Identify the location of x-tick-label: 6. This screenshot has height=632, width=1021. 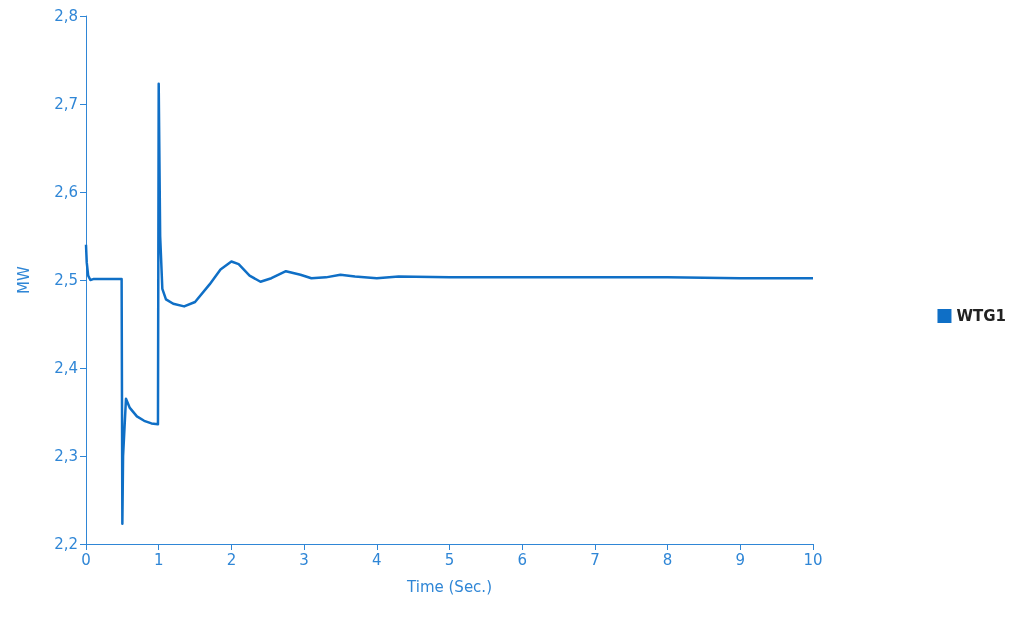
(522, 559).